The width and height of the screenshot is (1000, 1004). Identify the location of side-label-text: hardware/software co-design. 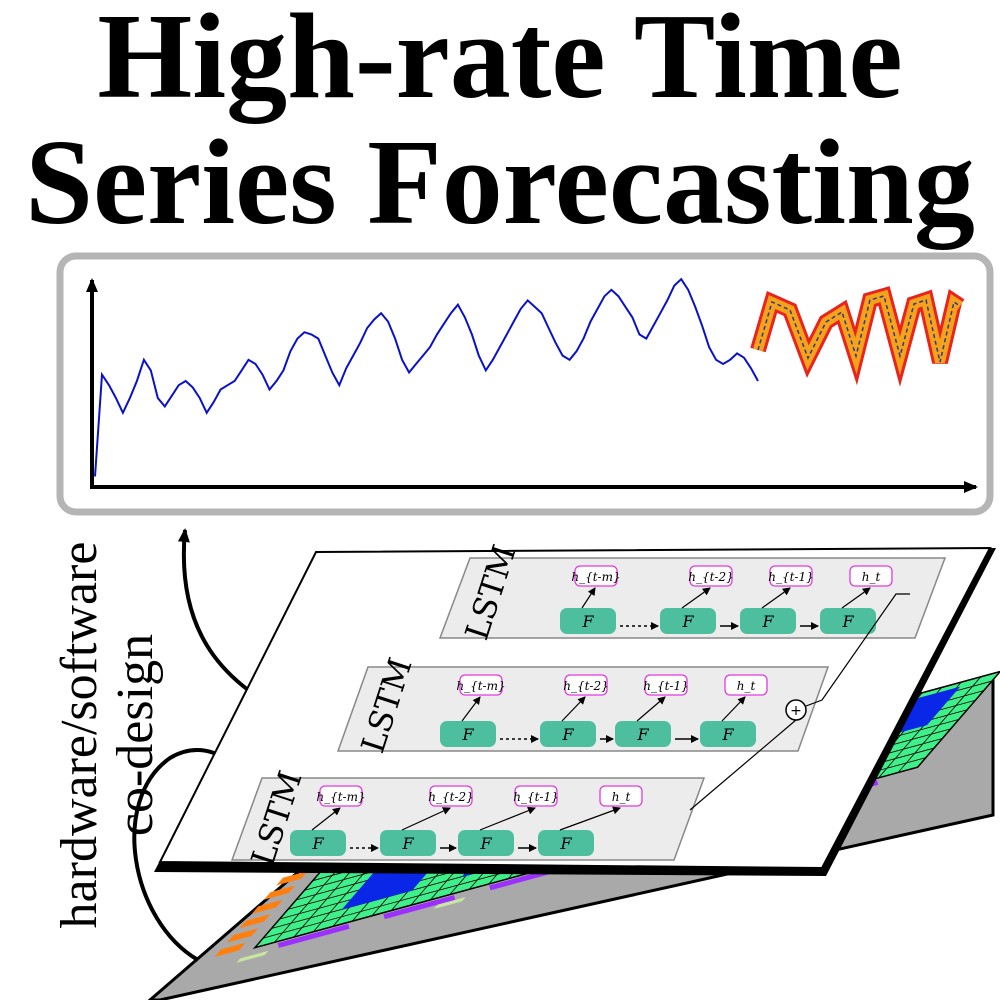
(107, 735).